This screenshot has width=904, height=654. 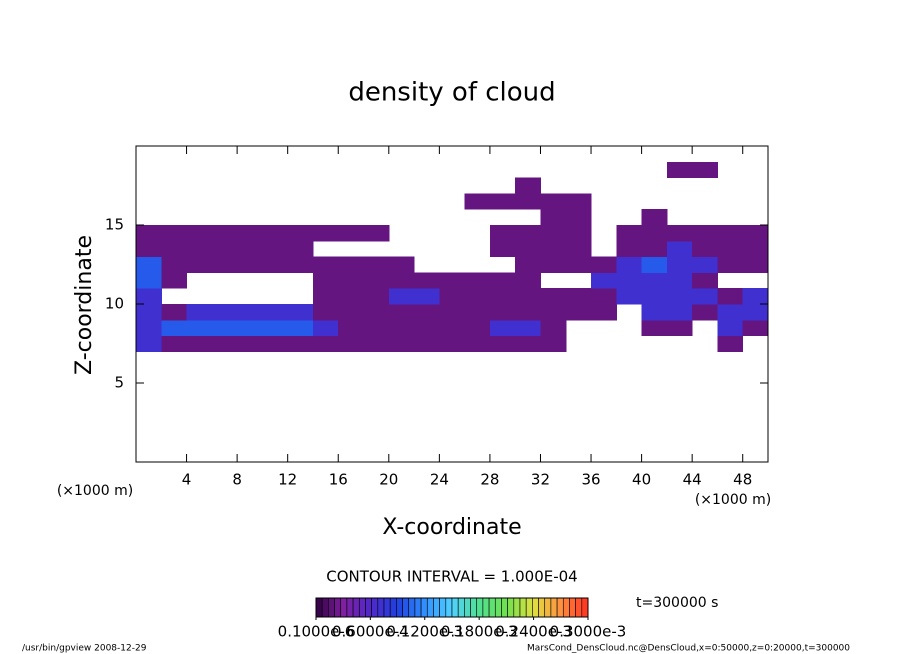 I want to click on y-axis-label: Z-coordinate, so click(x=84, y=305).